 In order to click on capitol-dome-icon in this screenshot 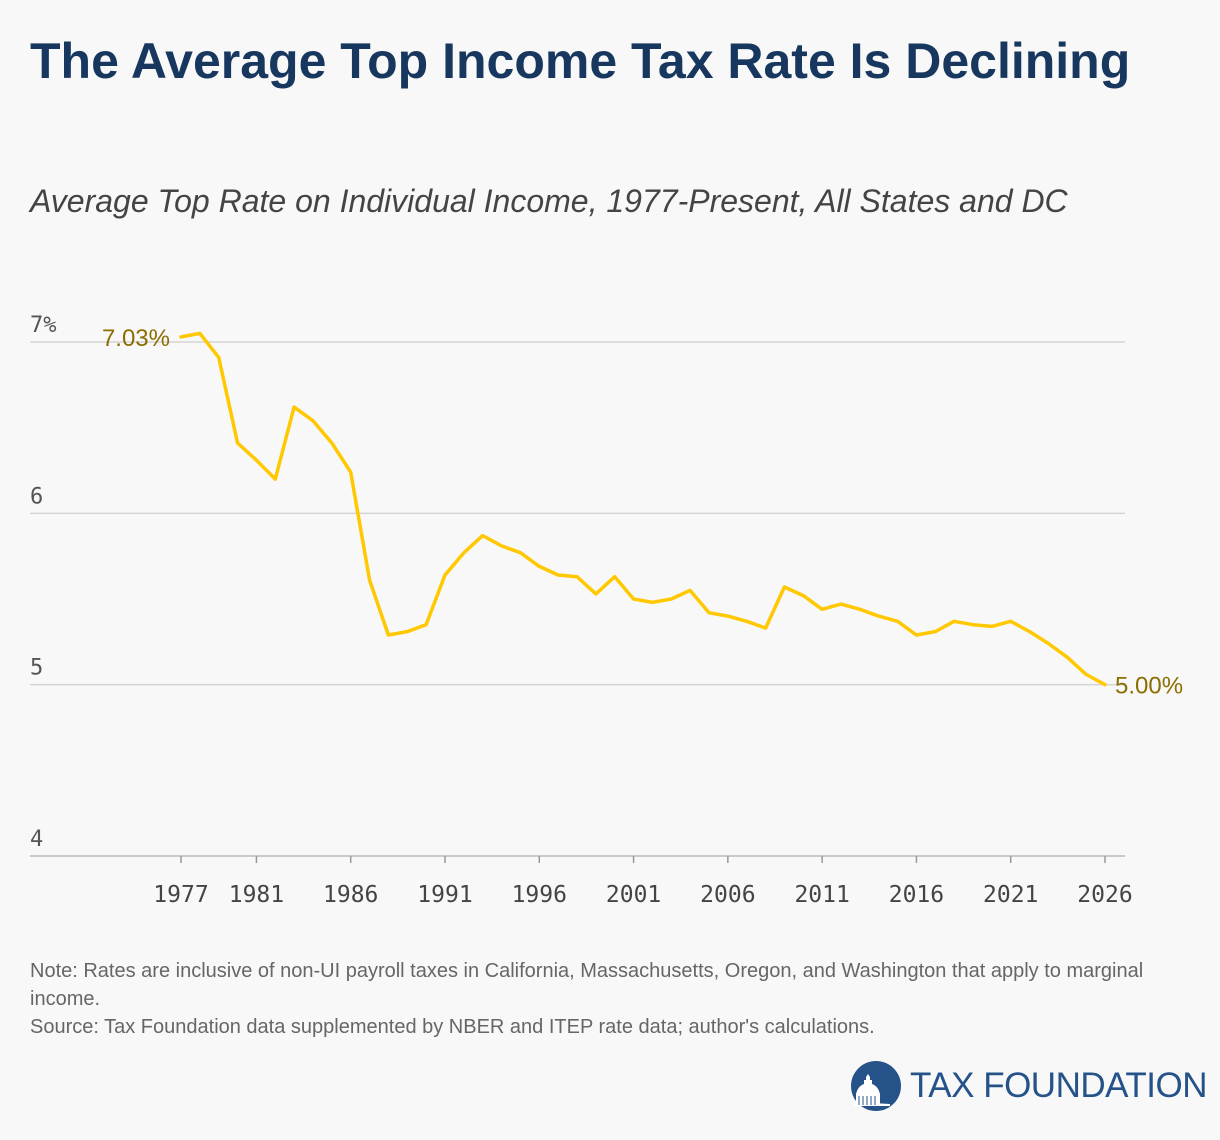, I will do `click(876, 1086)`.